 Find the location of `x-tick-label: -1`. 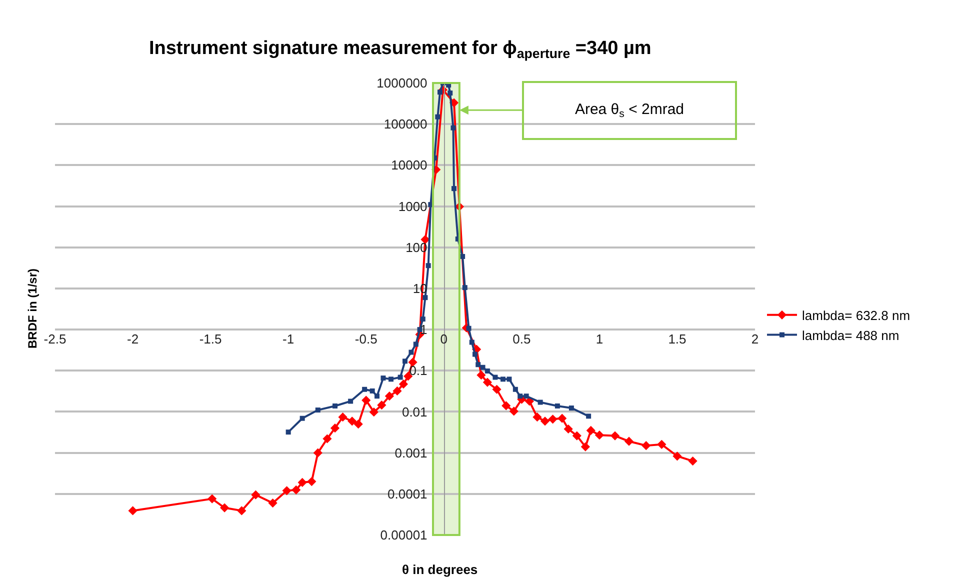

x-tick-label: -1 is located at coordinates (288, 339).